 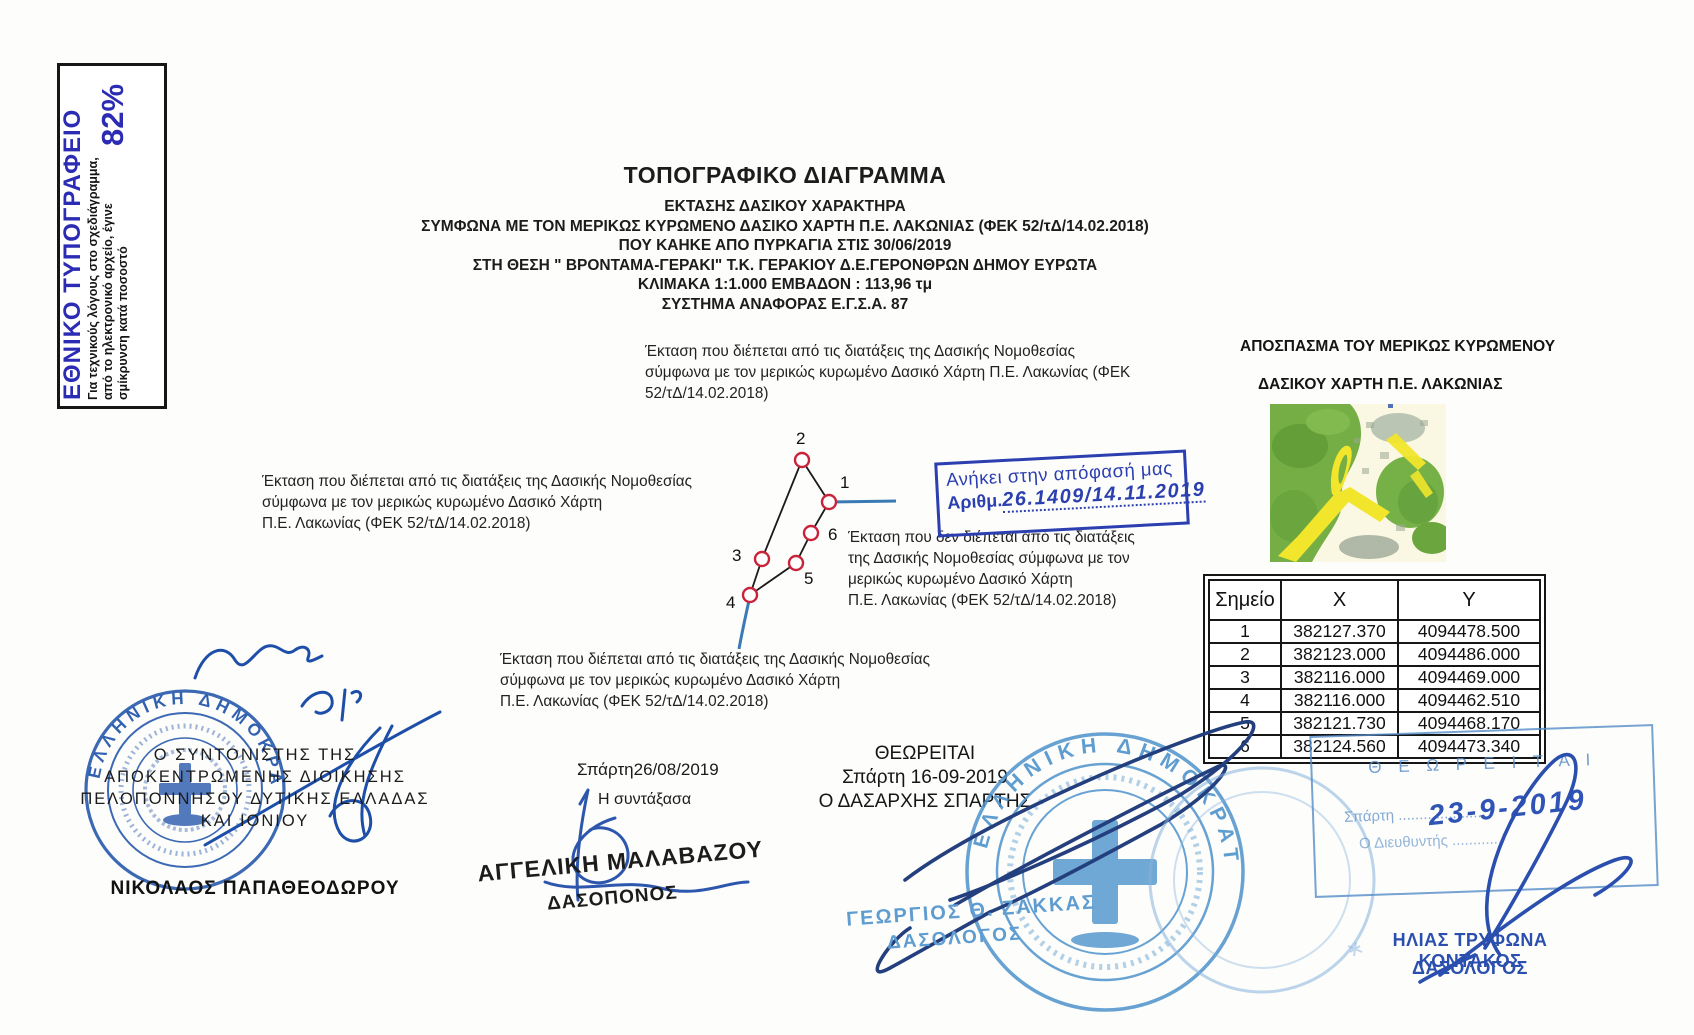 I want to click on vertex-label-1: 1, so click(x=844, y=482).